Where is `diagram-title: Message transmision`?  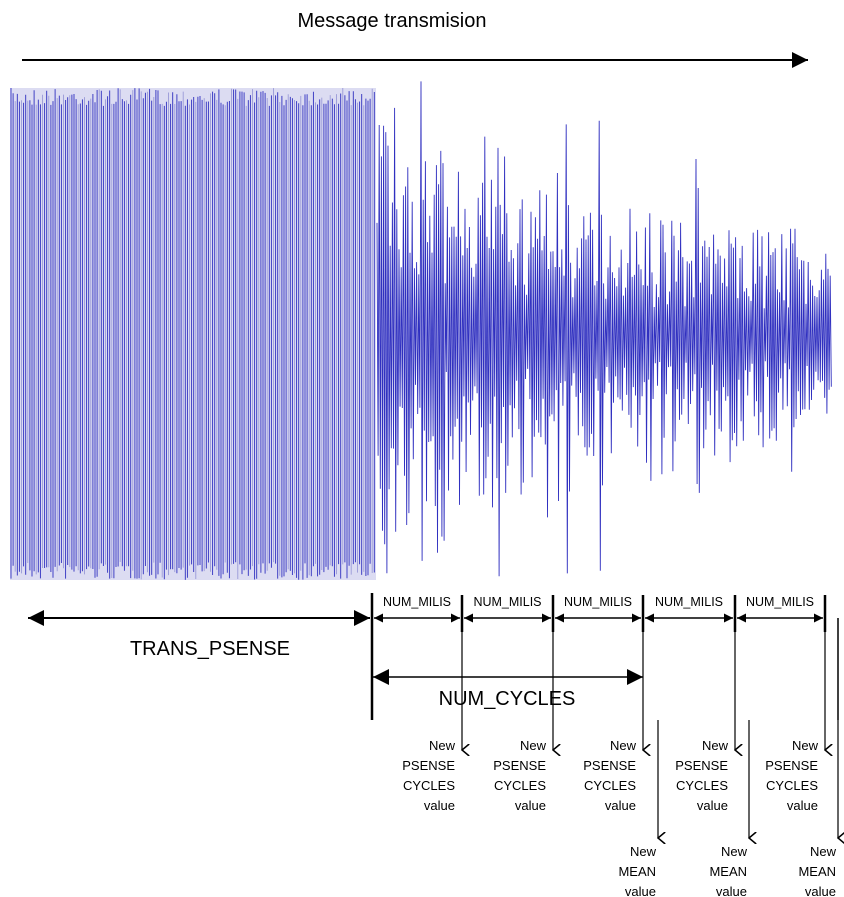
diagram-title: Message transmision is located at coordinates (392, 21).